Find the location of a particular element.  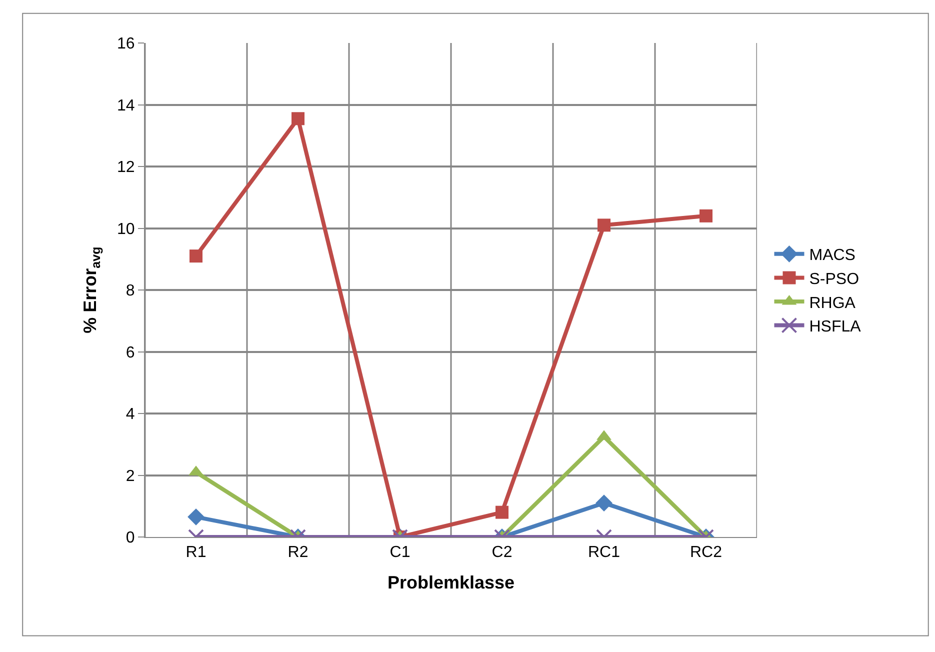

y-tick-label: 0 is located at coordinates (130, 538).